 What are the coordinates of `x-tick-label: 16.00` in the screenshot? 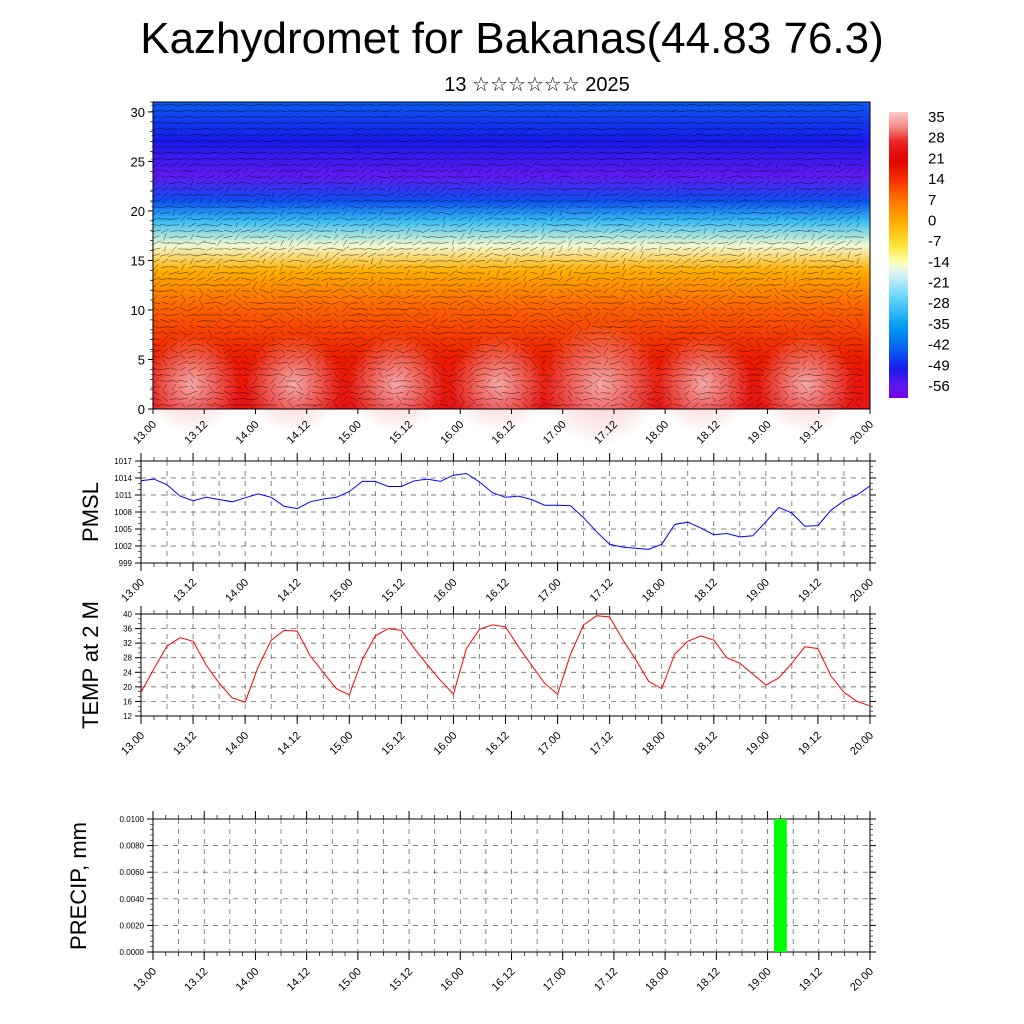 It's located at (446, 591).